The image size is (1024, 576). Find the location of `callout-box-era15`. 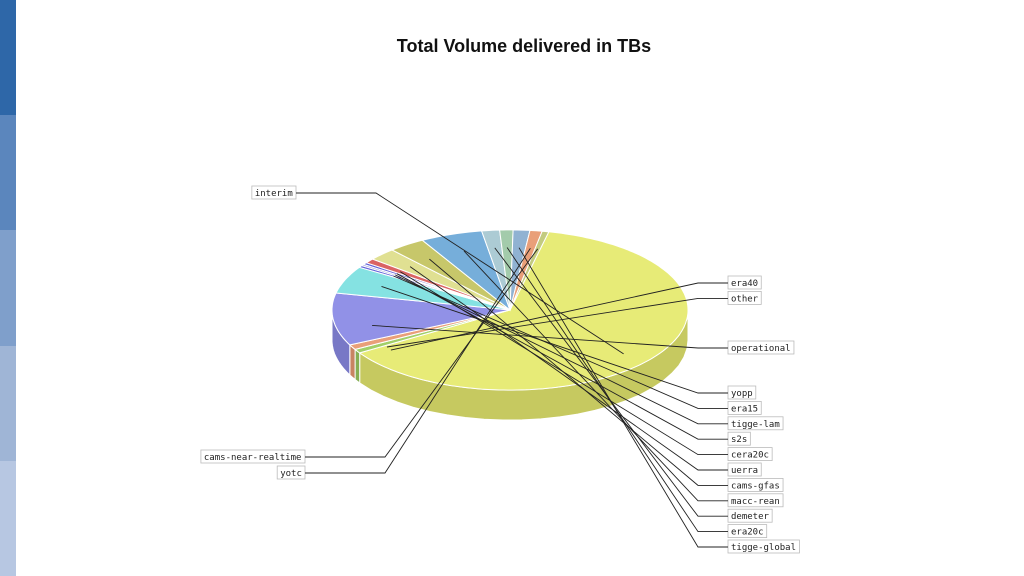

callout-box-era15 is located at coordinates (744, 407).